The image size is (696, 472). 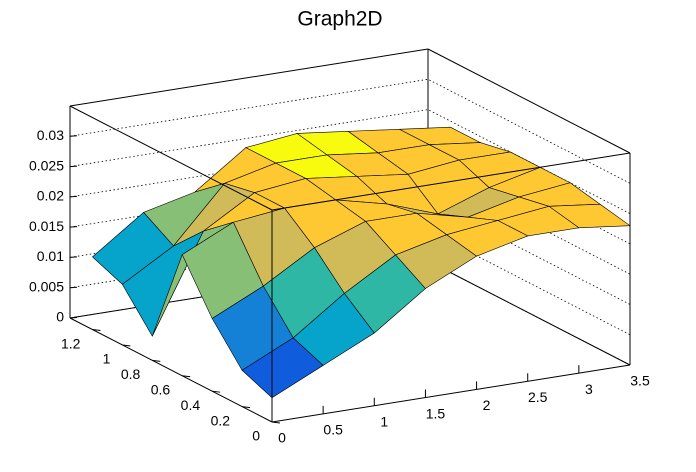 I want to click on x-tick-label: 2, so click(x=487, y=405).